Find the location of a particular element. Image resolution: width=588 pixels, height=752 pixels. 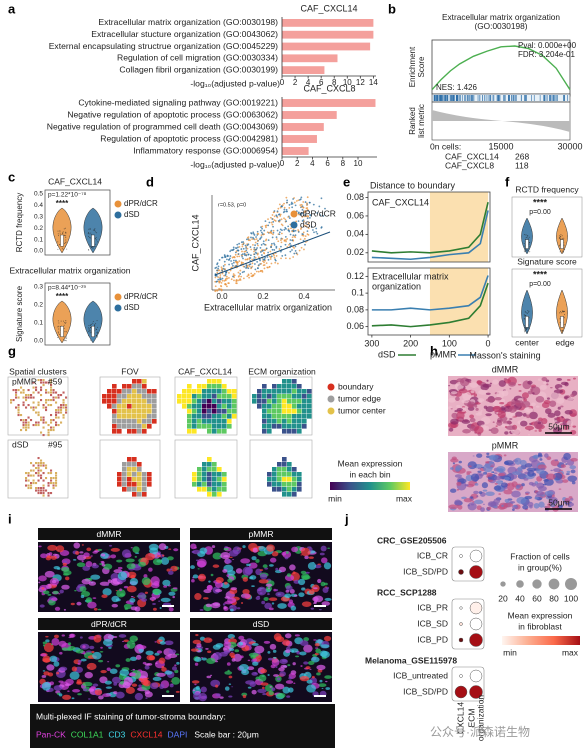

panel-letter: d is located at coordinates (150, 181).